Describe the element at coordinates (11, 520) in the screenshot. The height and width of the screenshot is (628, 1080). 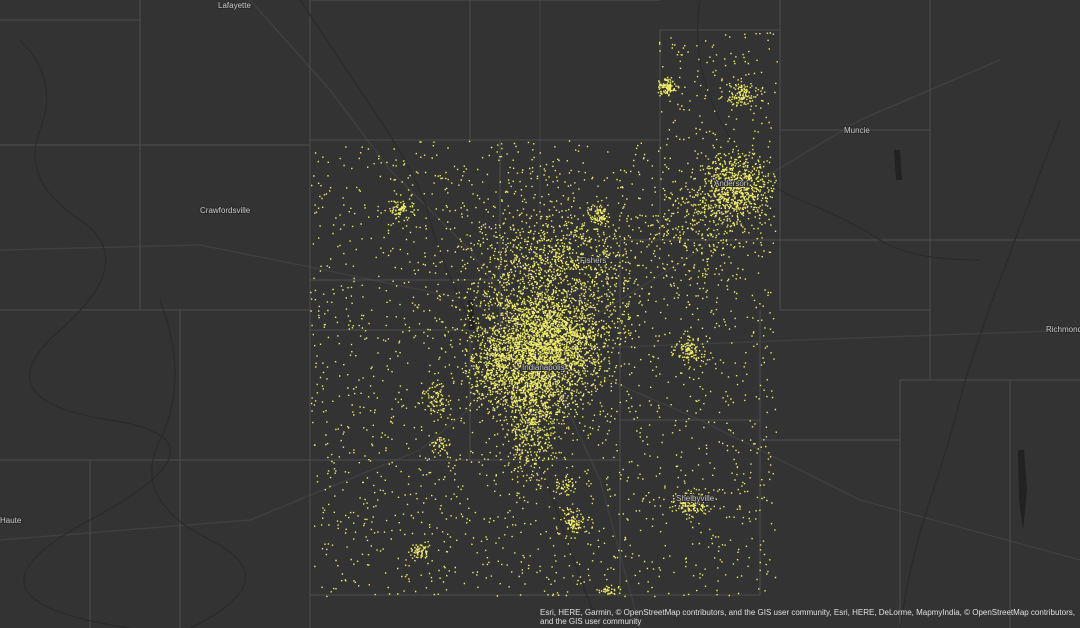
I see `place-label: Haute` at that location.